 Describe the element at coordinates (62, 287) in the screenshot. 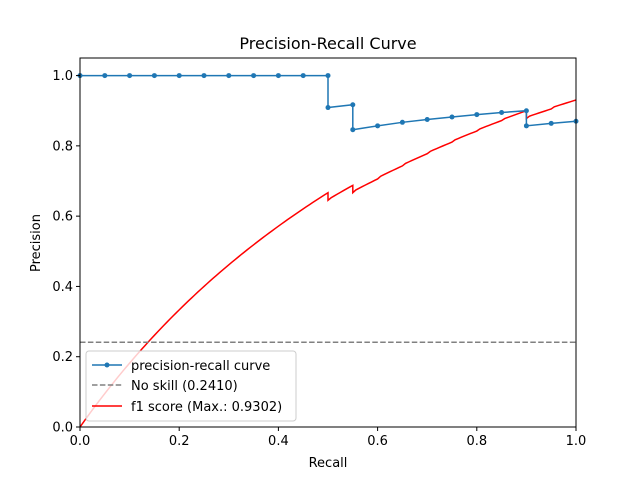

I see `y-tick-label: 0.4` at that location.